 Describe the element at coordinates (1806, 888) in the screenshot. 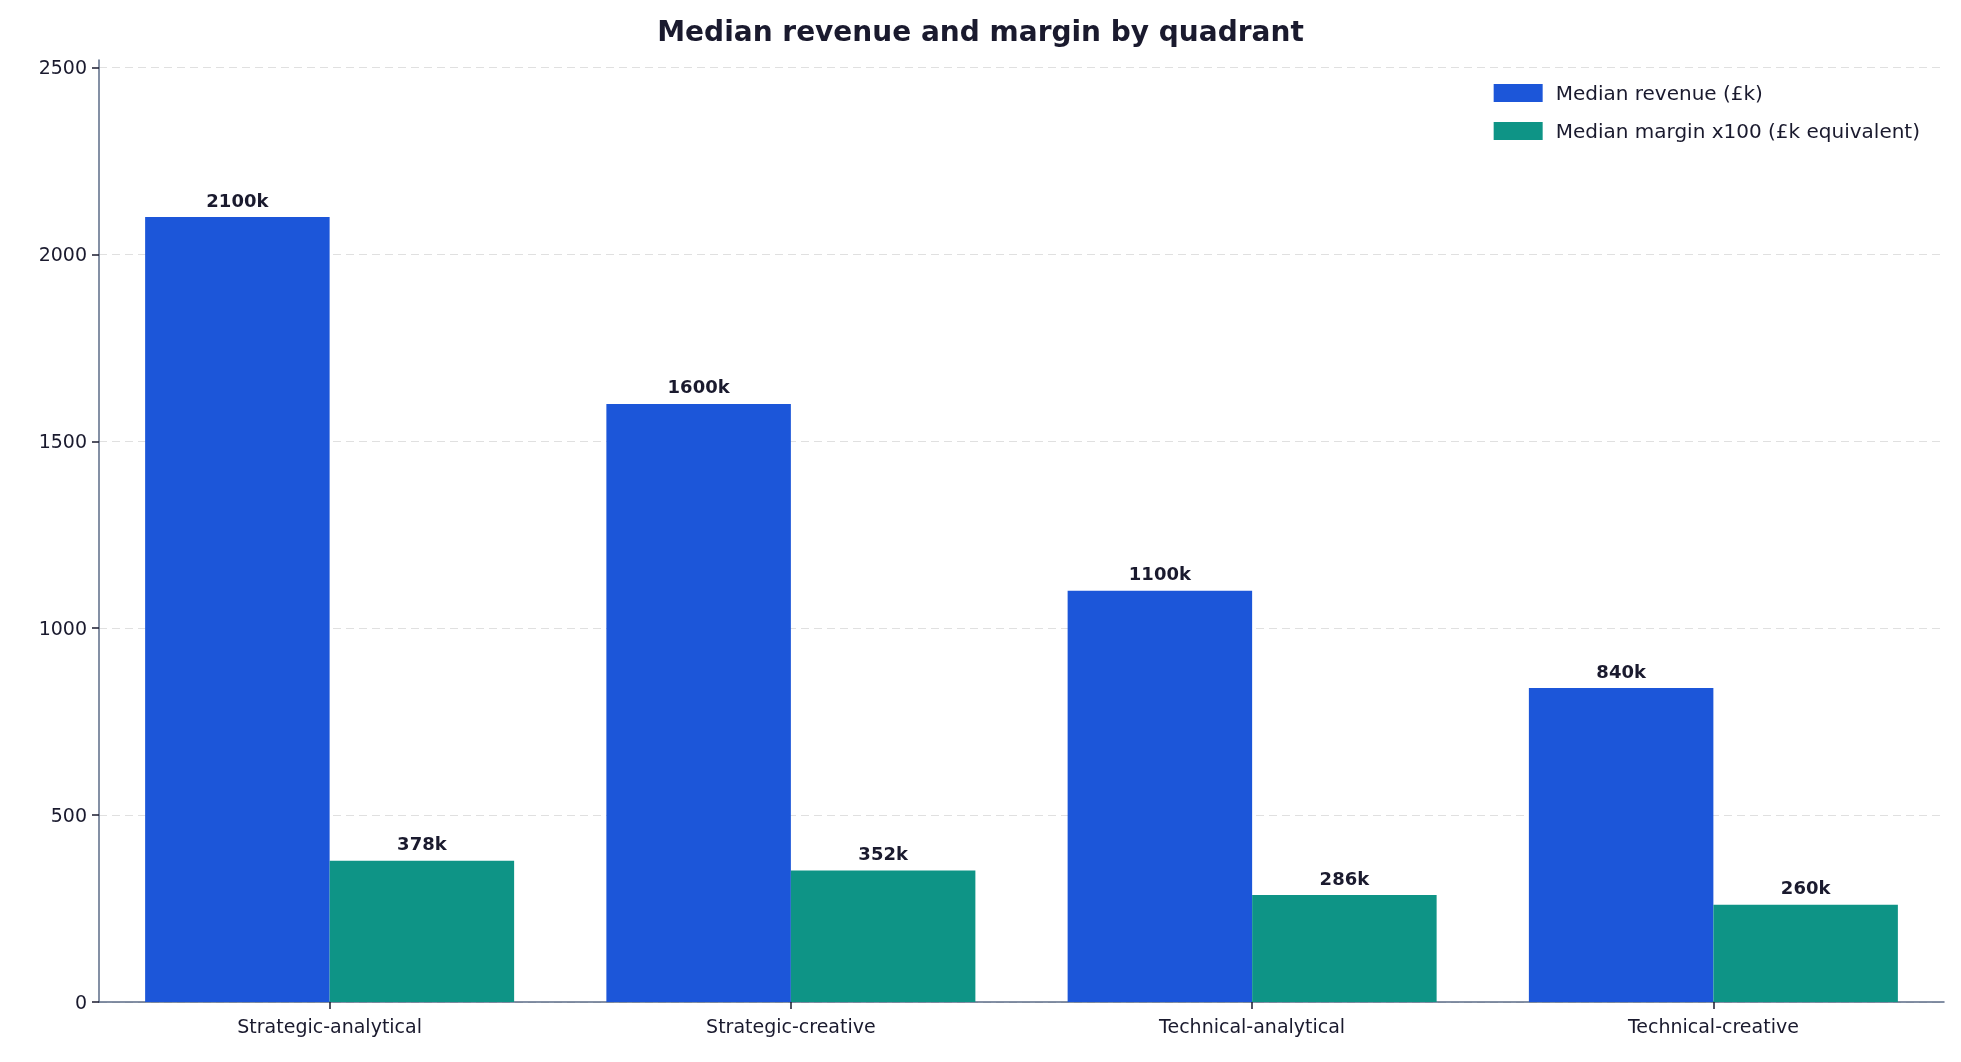

I see `data-label: 260k` at that location.